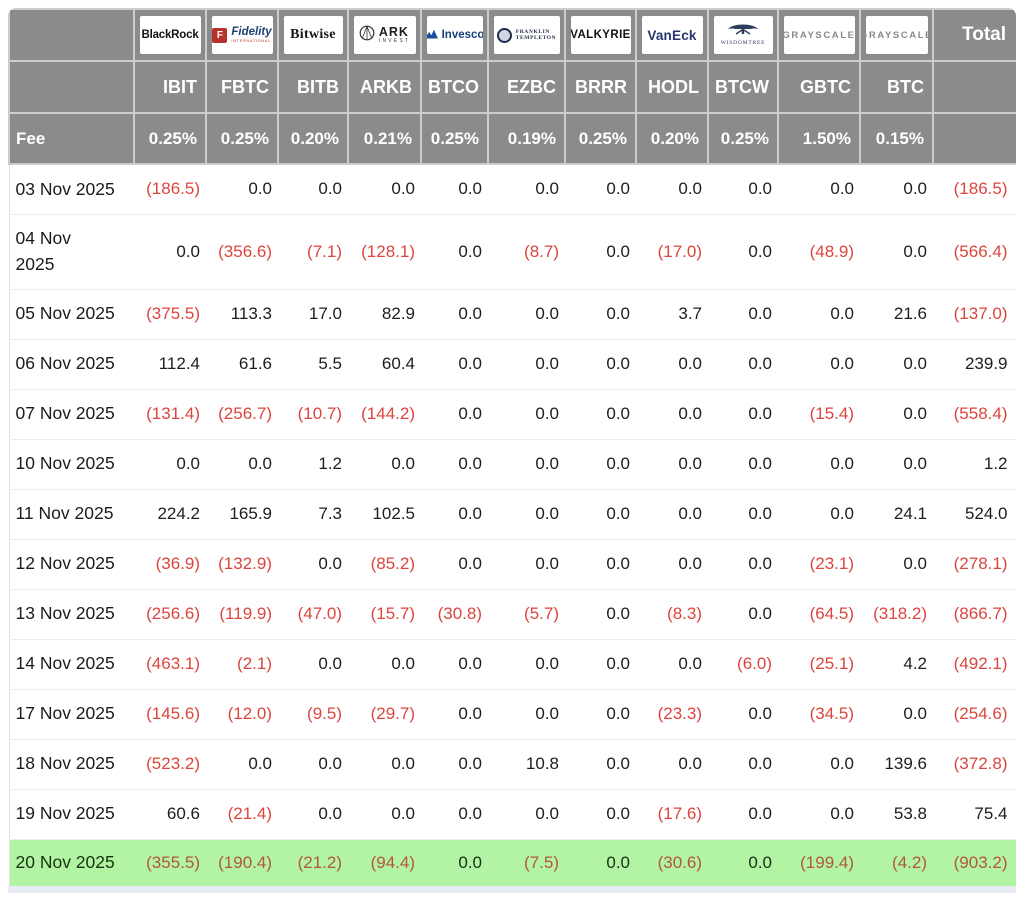 Image resolution: width=1024 pixels, height=902 pixels. Describe the element at coordinates (526, 138) in the screenshot. I see `fee-ezbc: 0.19%` at that location.